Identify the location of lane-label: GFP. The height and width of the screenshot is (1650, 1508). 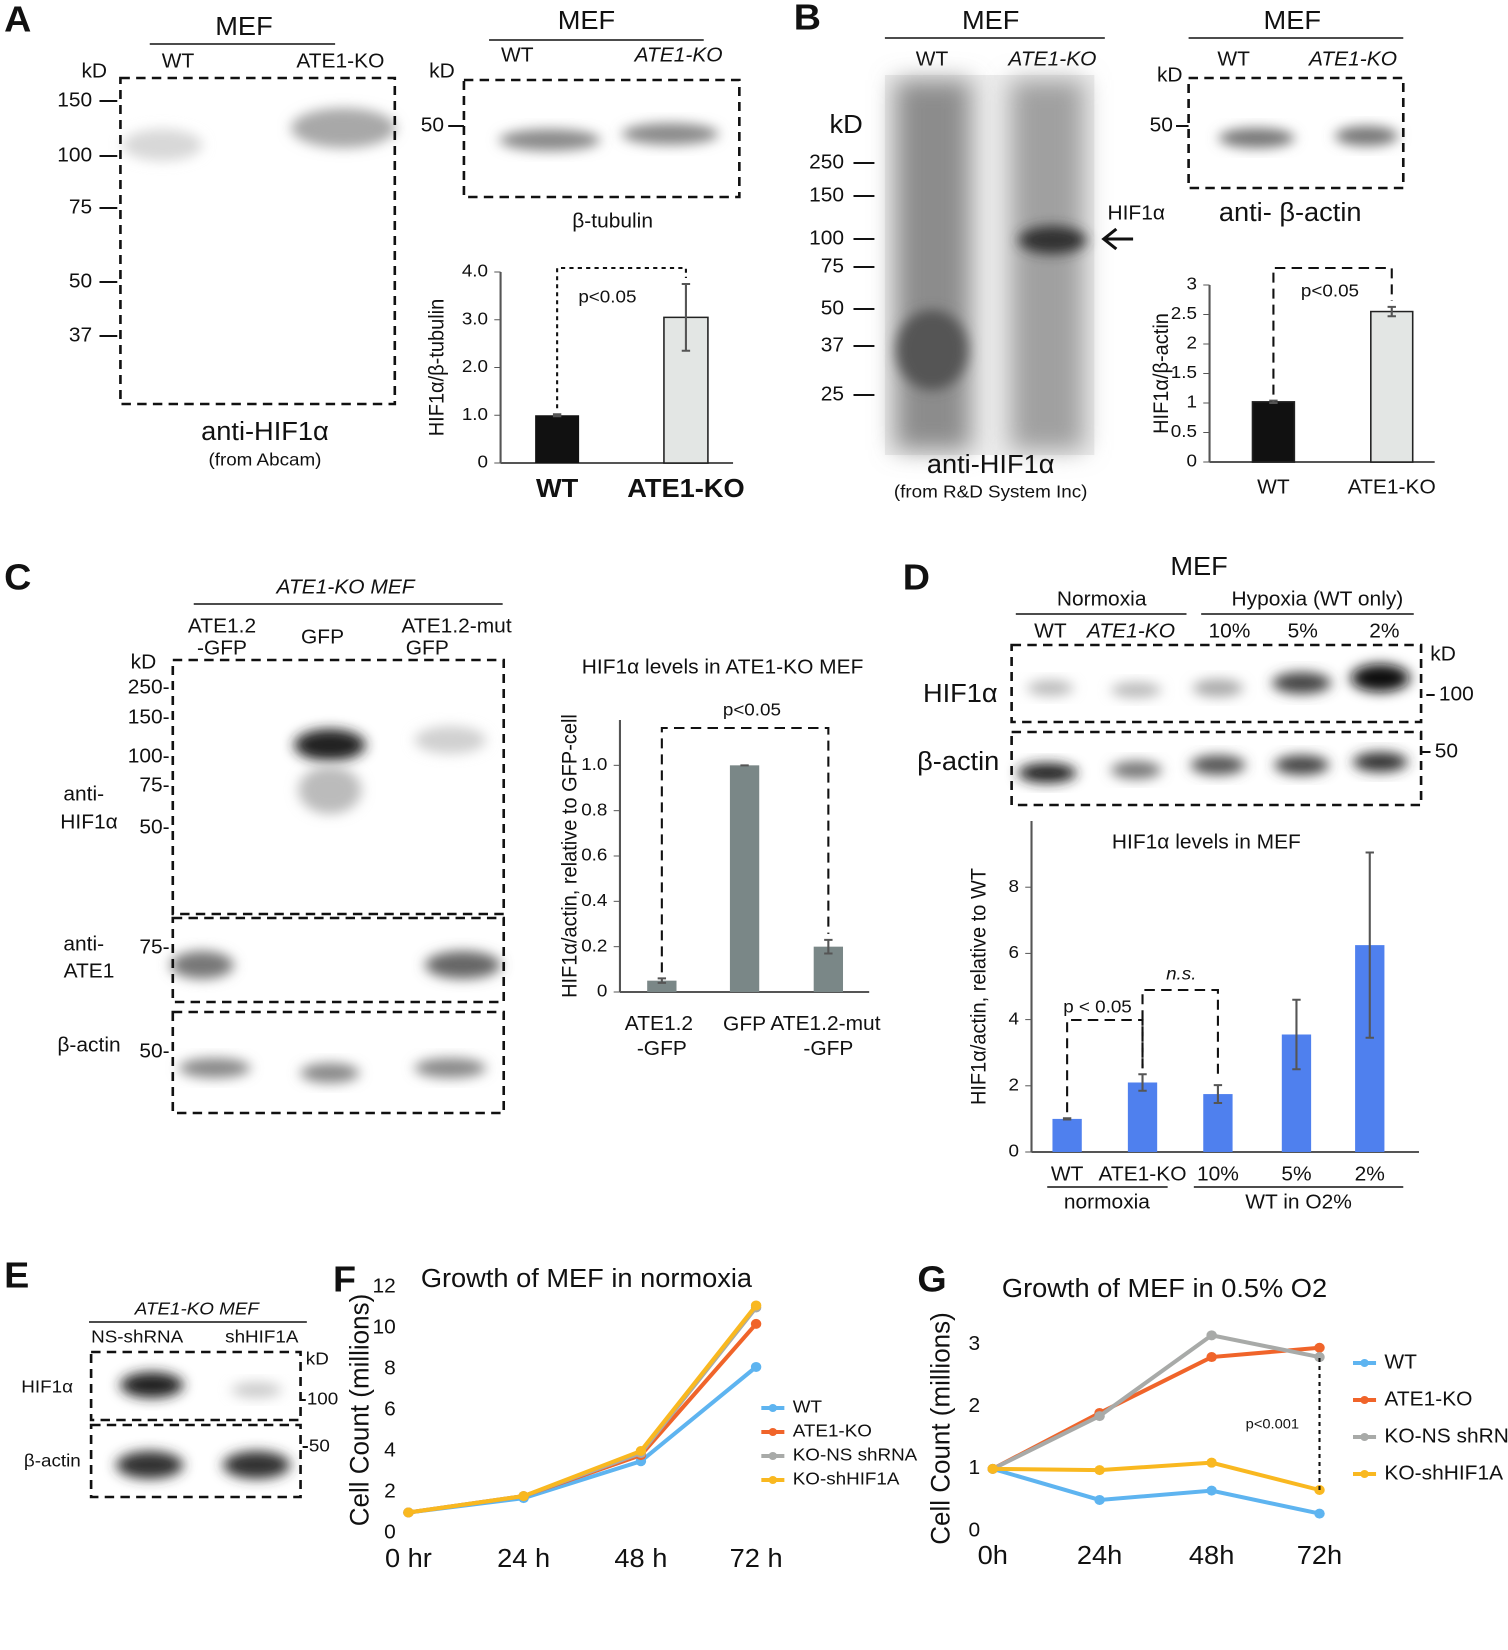
(322, 637).